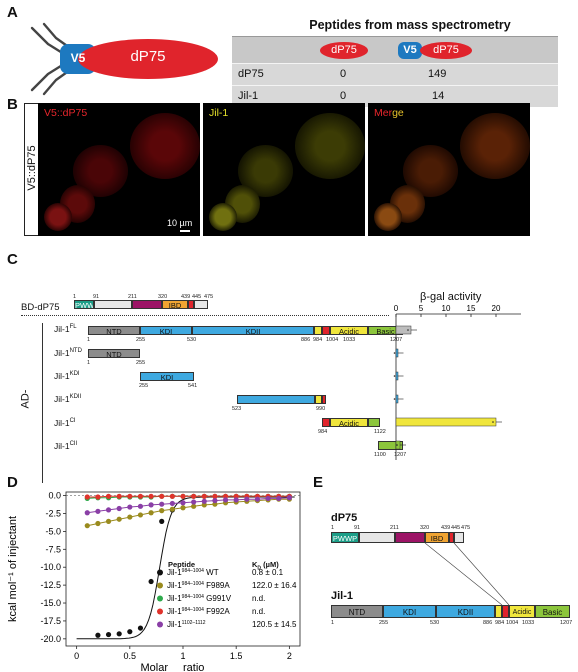  What do you see at coordinates (318, 340) in the screenshot?
I see `fl-num: 984` at bounding box center [318, 340].